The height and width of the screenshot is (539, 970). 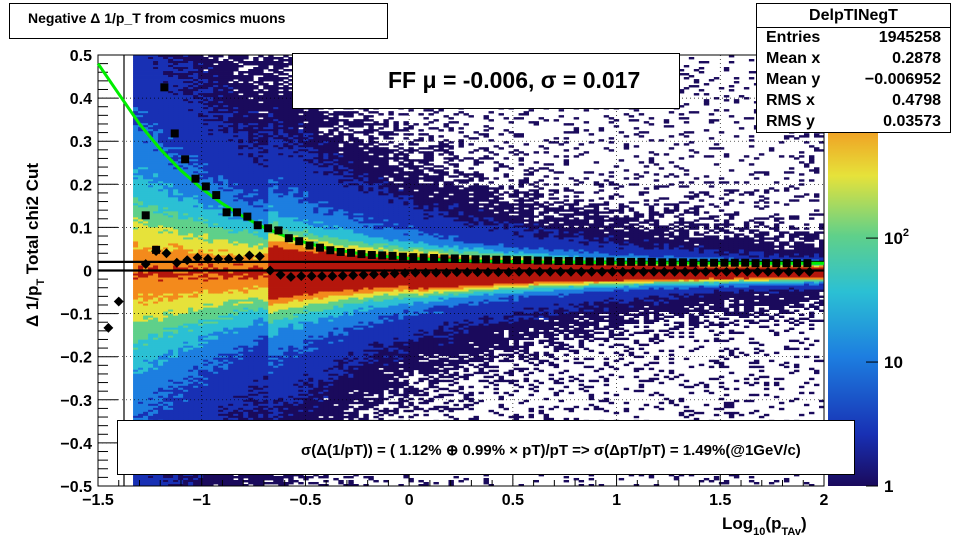 I want to click on y-tick-label: 0.2, so click(x=81, y=185).